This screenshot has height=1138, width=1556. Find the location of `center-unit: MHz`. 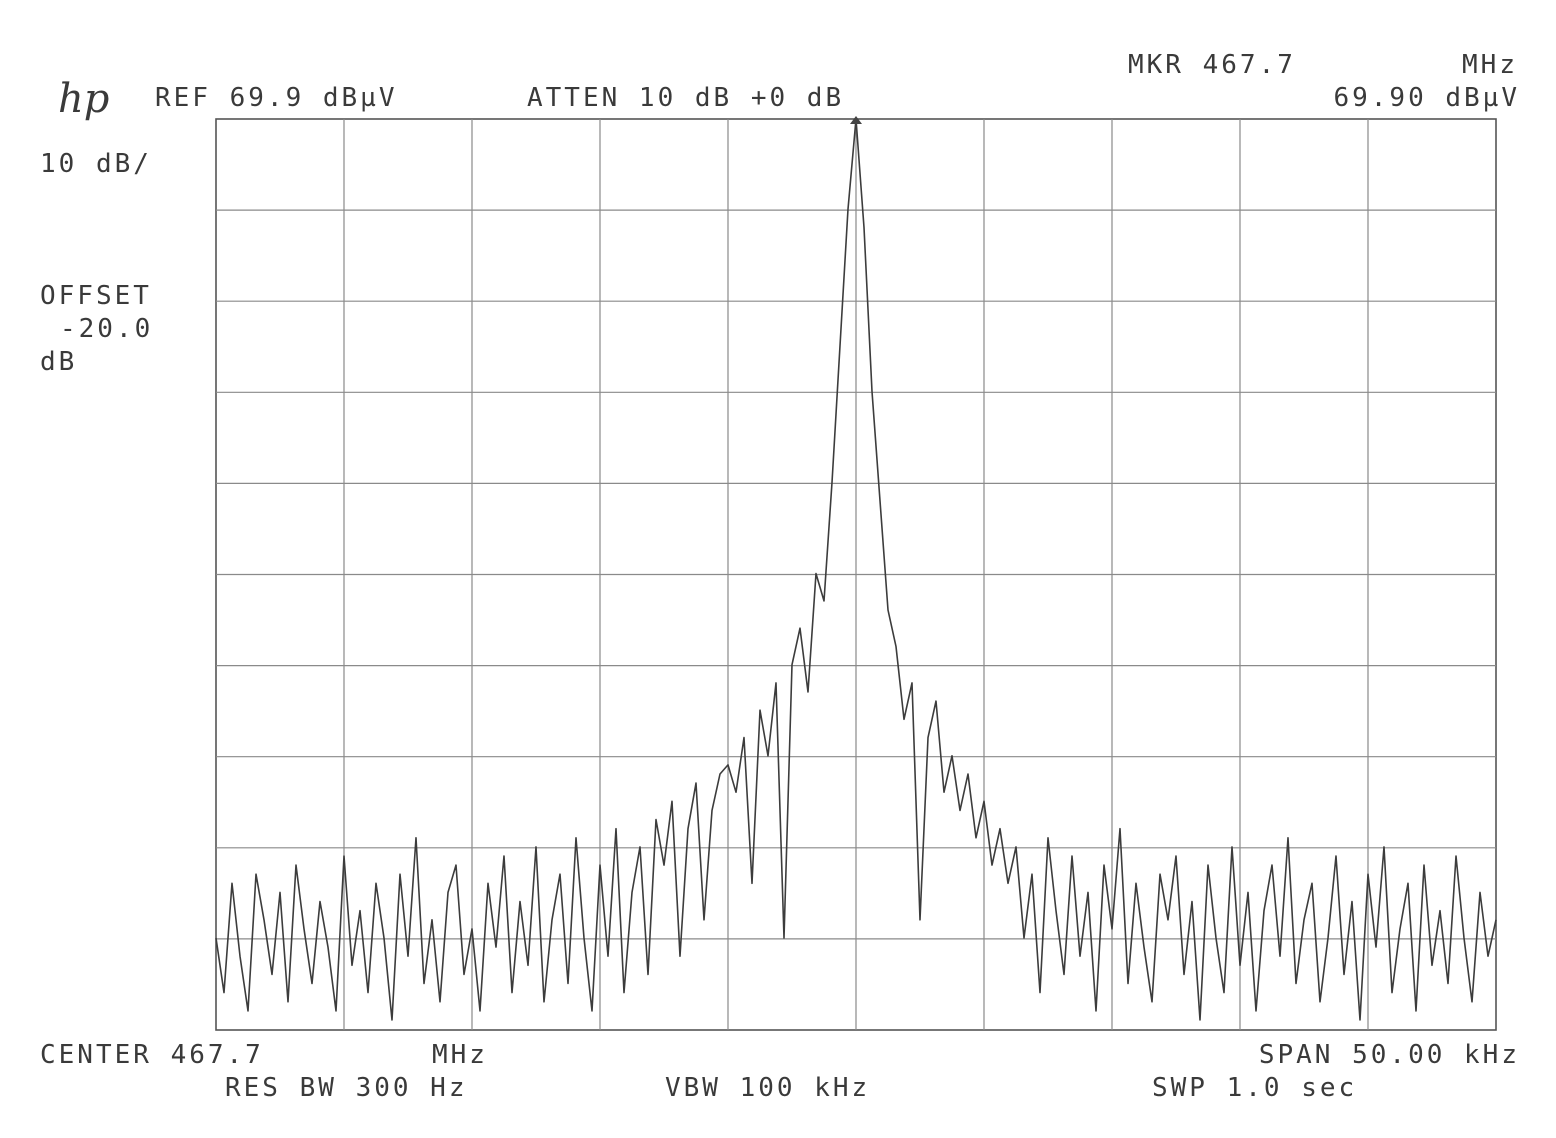

center-unit: MHz is located at coordinates (460, 1055).